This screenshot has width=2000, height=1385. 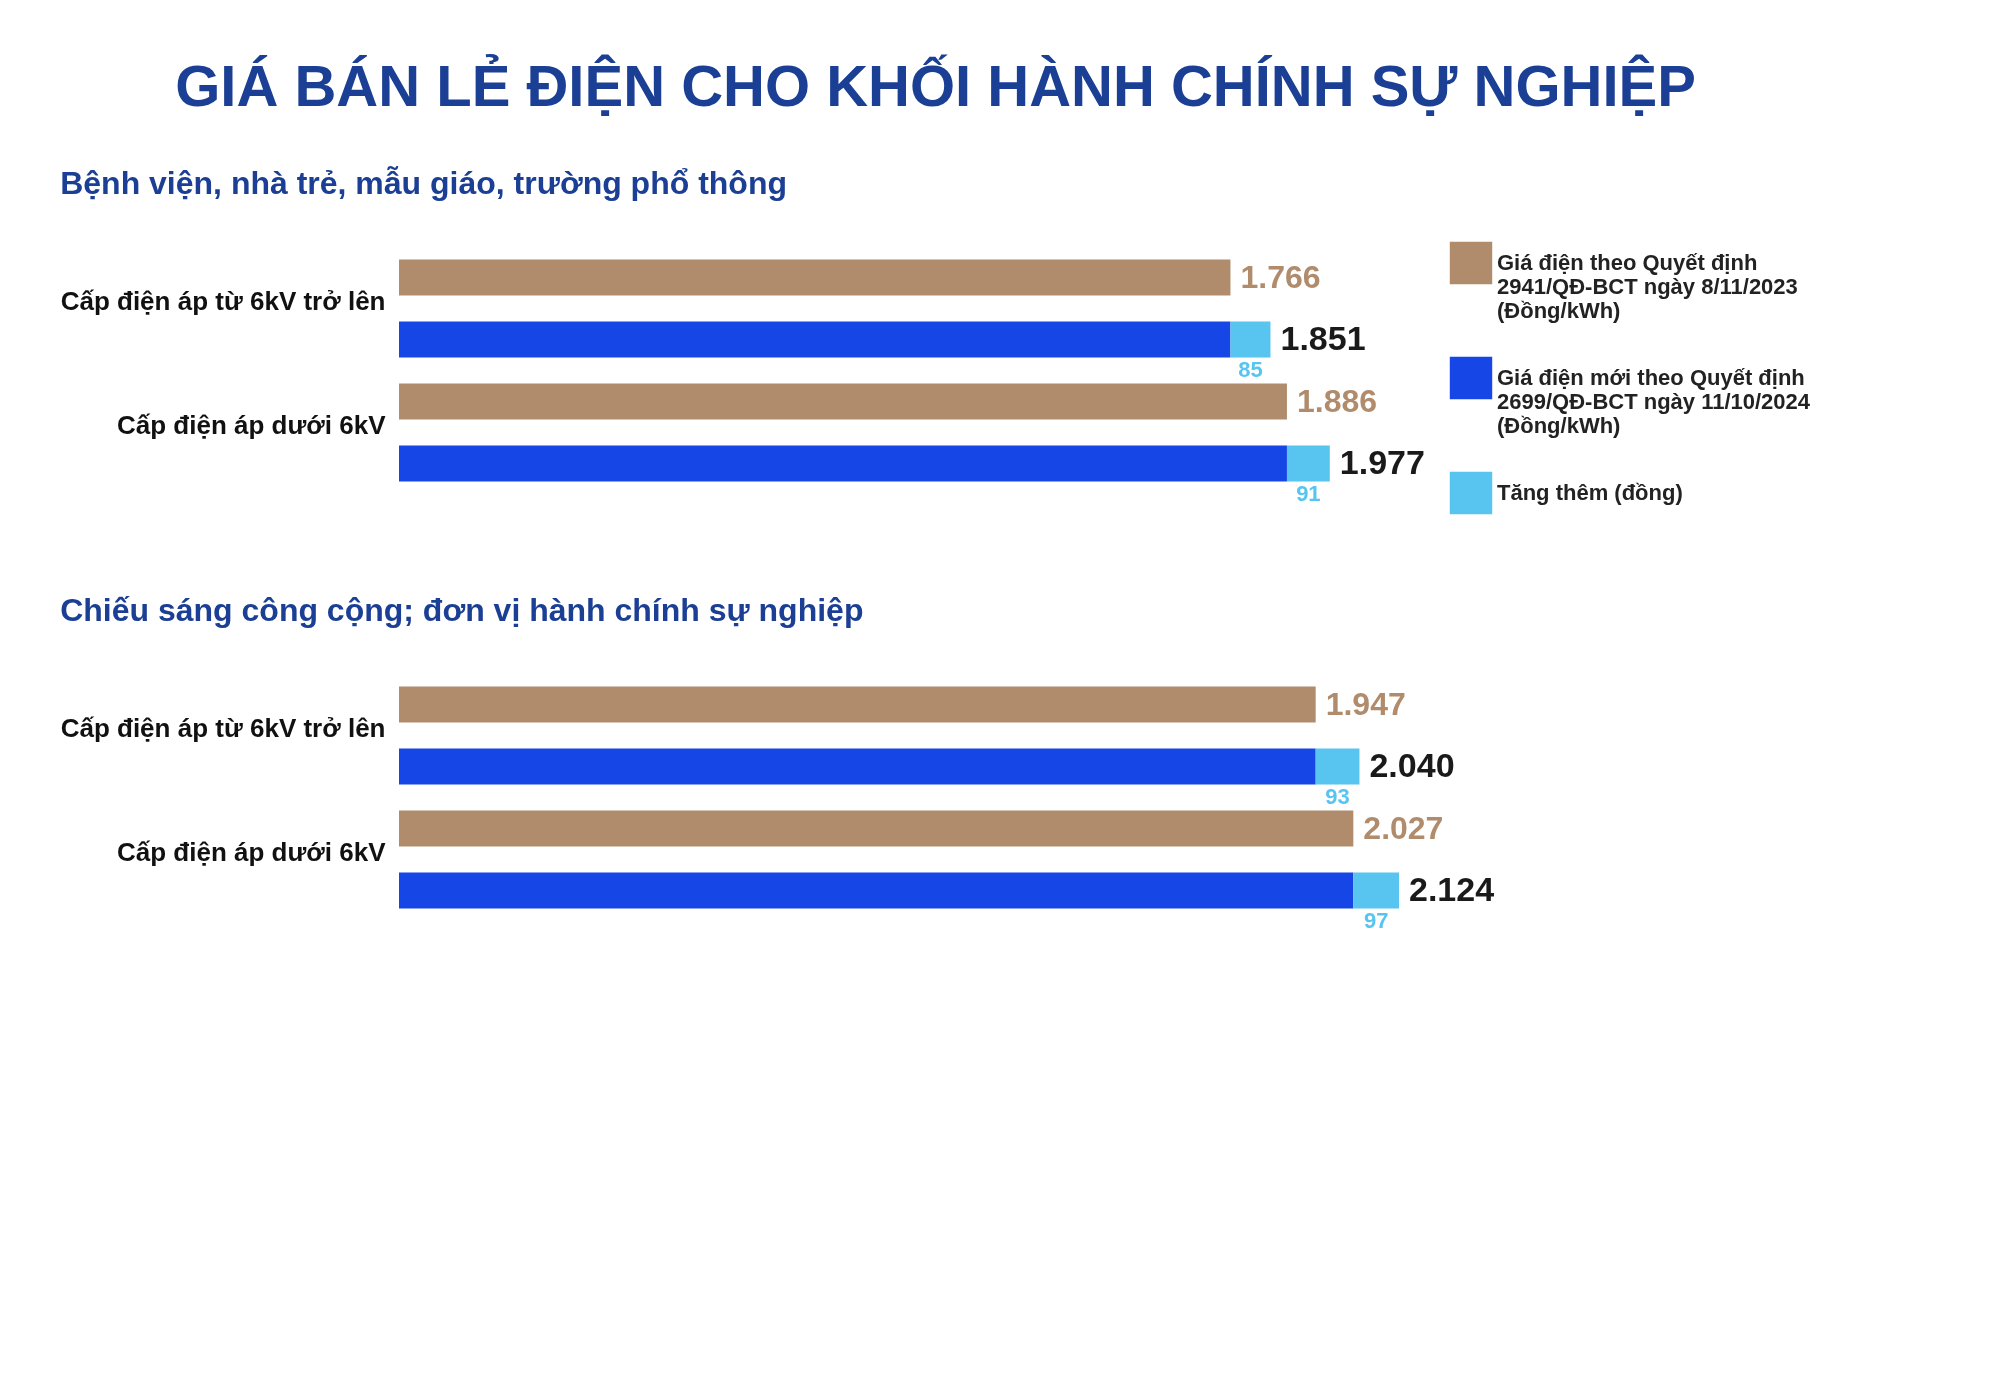 What do you see at coordinates (1382, 461) in the screenshot?
I see `total-label: 1.977` at bounding box center [1382, 461].